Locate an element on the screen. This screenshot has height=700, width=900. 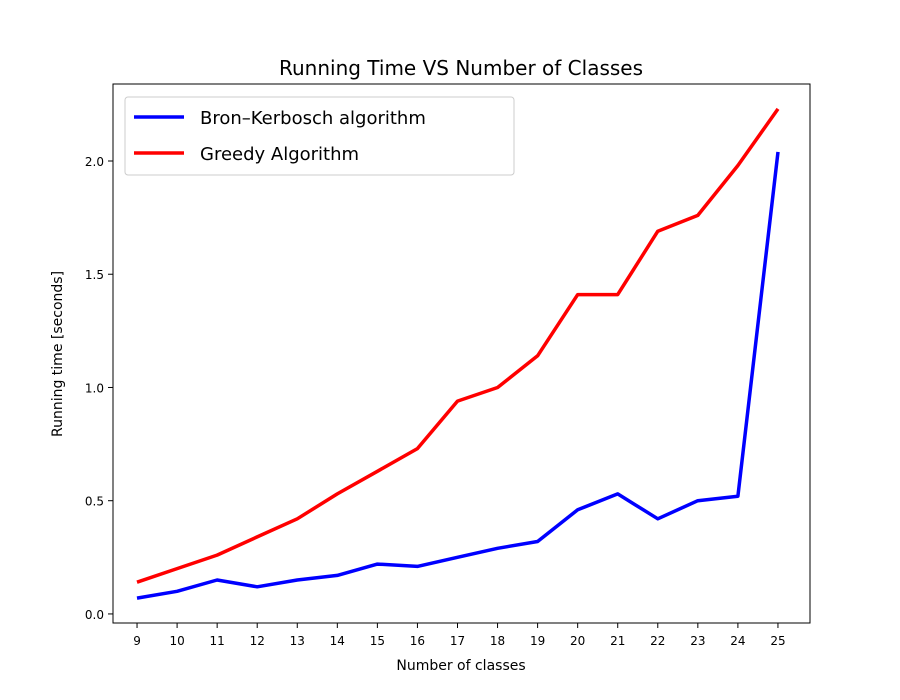
x-axis-ticks: 9 10 11 12 13 14 15 16 17 18 19 20 21 22 23 24 25 is located at coordinates (459, 635).